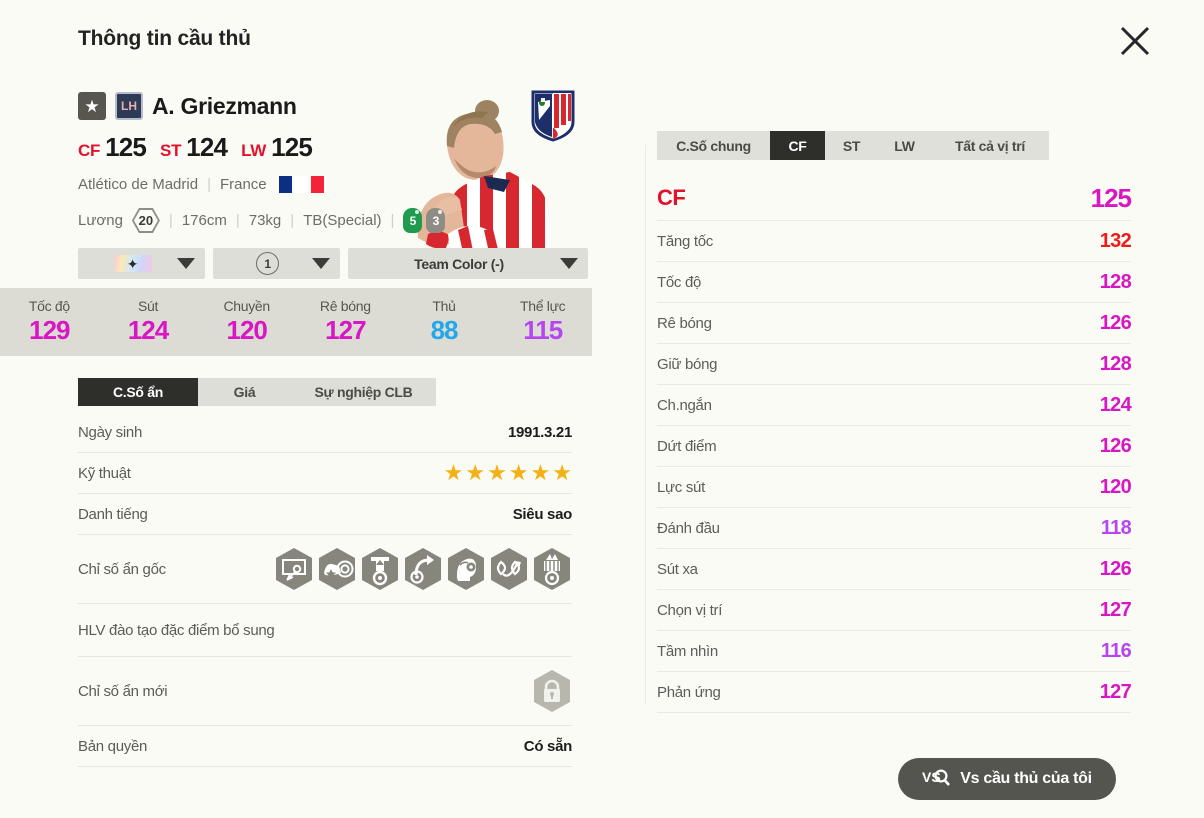 The height and width of the screenshot is (818, 1204). What do you see at coordinates (100, 220) in the screenshot?
I see `wage-label: Lương` at bounding box center [100, 220].